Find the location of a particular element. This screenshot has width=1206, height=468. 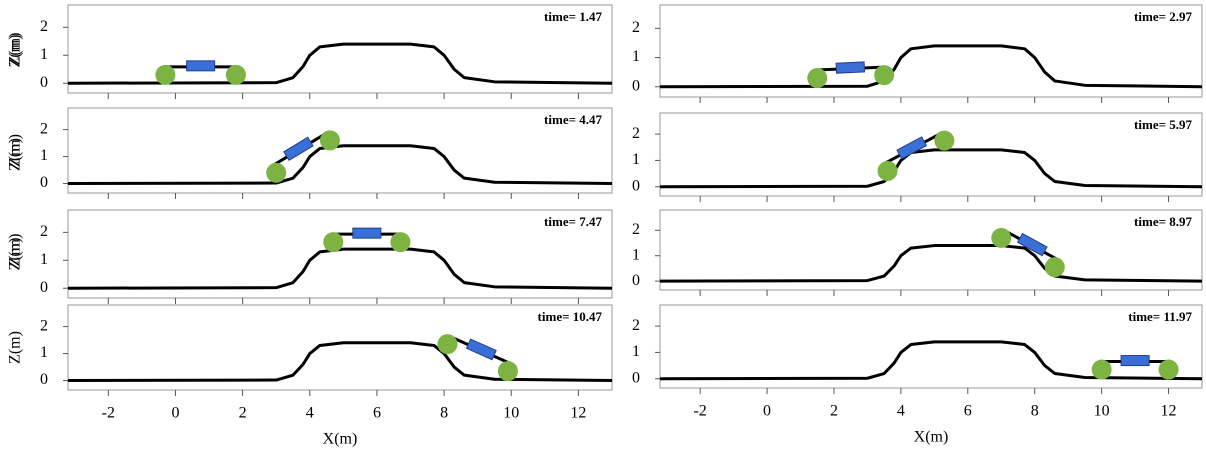

time-label: time= 10.47 is located at coordinates (570, 316).